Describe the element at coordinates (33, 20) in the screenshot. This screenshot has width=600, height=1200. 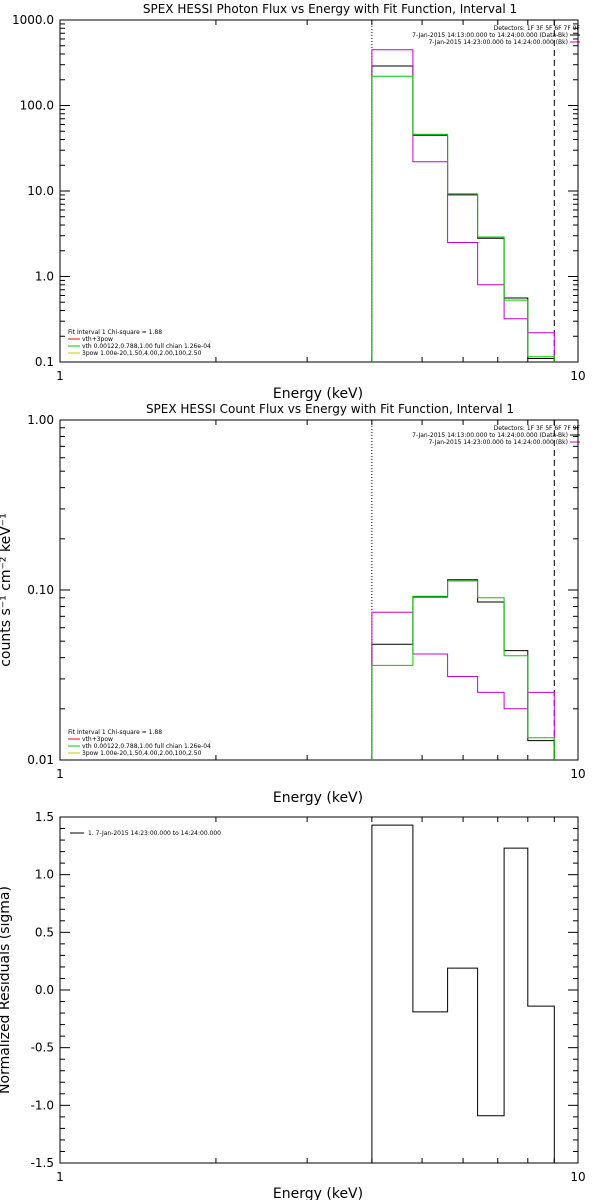
I see `panel1-ytick-label: 1000.0` at that location.